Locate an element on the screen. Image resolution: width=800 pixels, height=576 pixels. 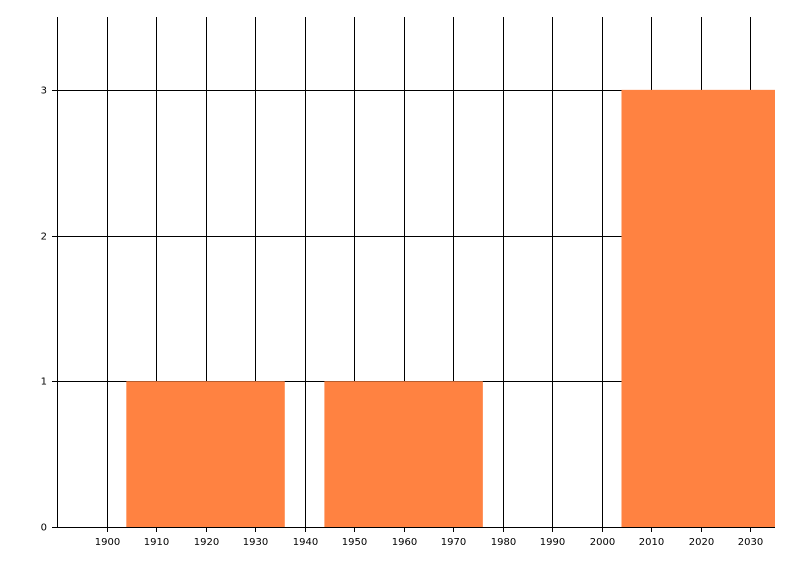
x-tick-label: 2020 is located at coordinates (701, 542).